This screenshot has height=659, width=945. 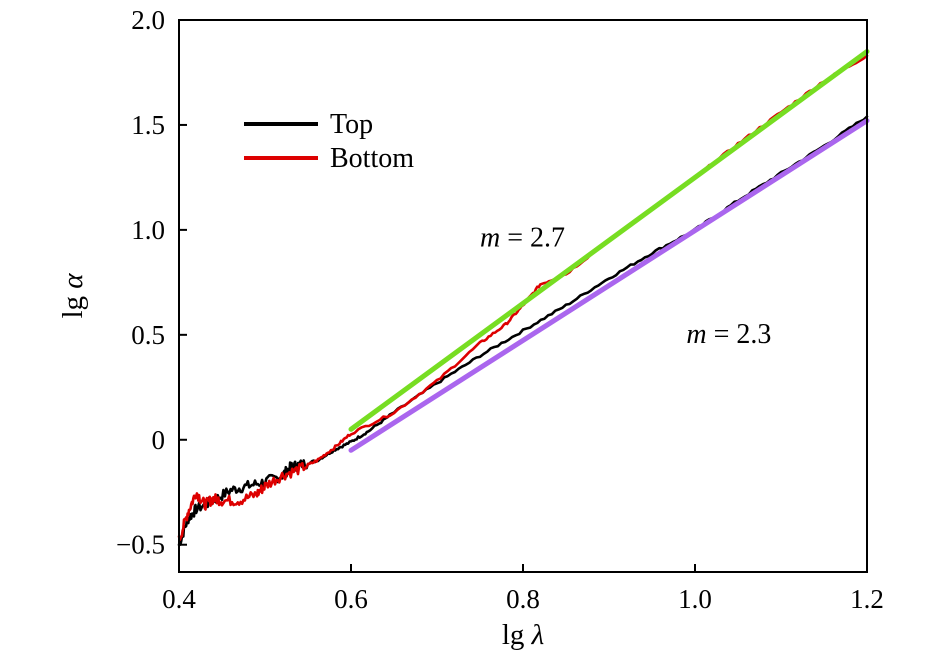 I want to click on slope-annotation-green: m = 2.7, so click(x=522, y=238).